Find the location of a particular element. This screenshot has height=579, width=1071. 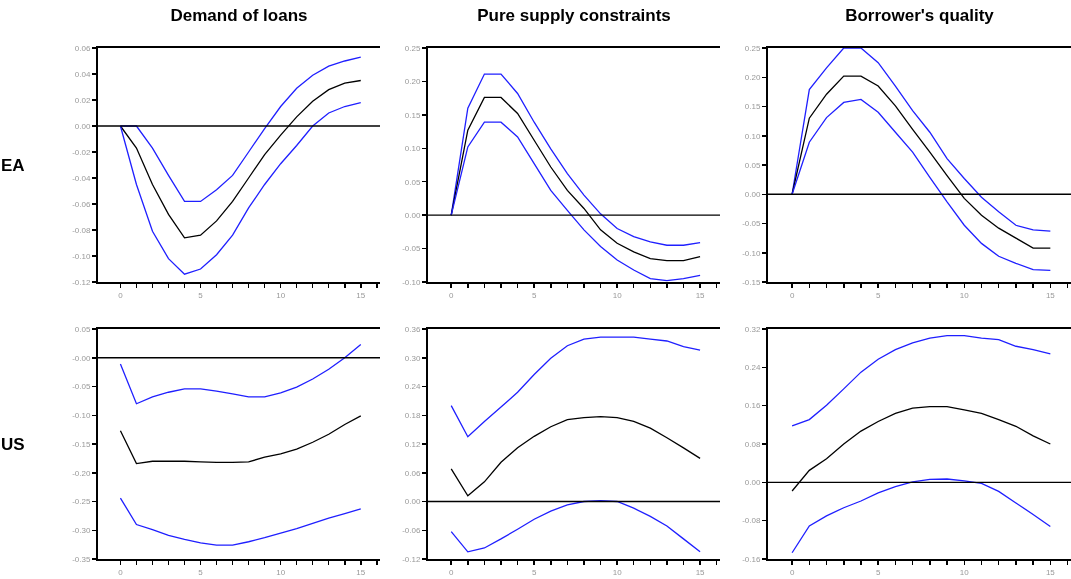

y-tick-label: -0.00 is located at coordinates (81, 358).